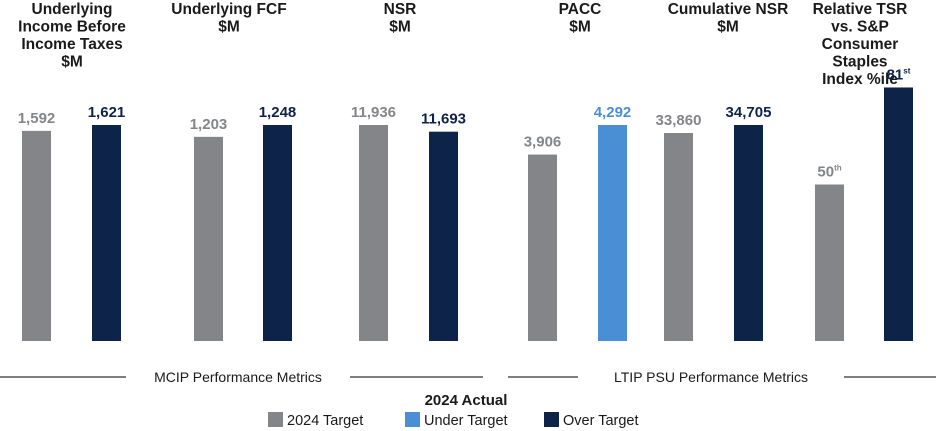 The height and width of the screenshot is (431, 936). What do you see at coordinates (551, 419) in the screenshot?
I see `legend-swatch-over` at bounding box center [551, 419].